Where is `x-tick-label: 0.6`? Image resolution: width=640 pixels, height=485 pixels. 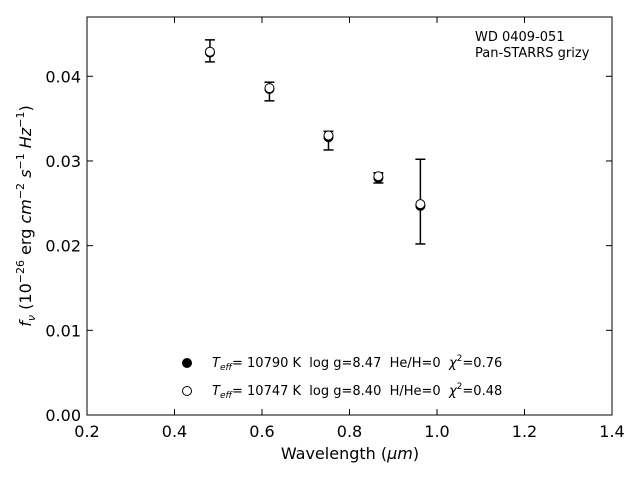 x-tick-label: 0.6 is located at coordinates (261, 431).